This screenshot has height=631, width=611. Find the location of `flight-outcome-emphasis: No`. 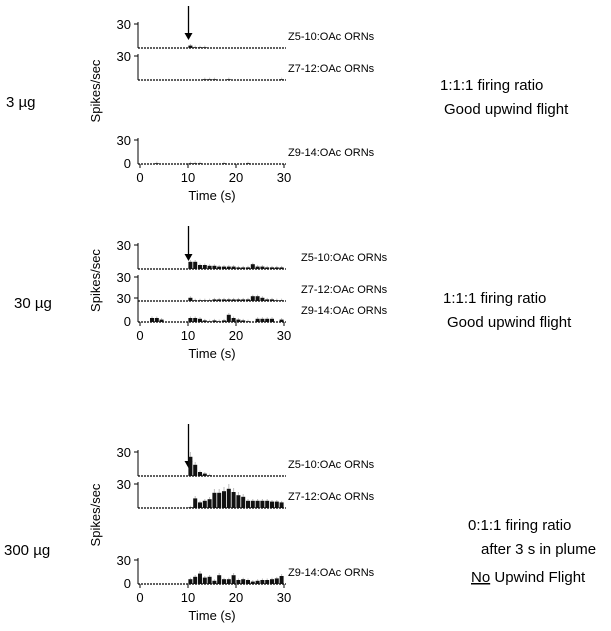

flight-outcome-emphasis: No is located at coordinates (480, 577).